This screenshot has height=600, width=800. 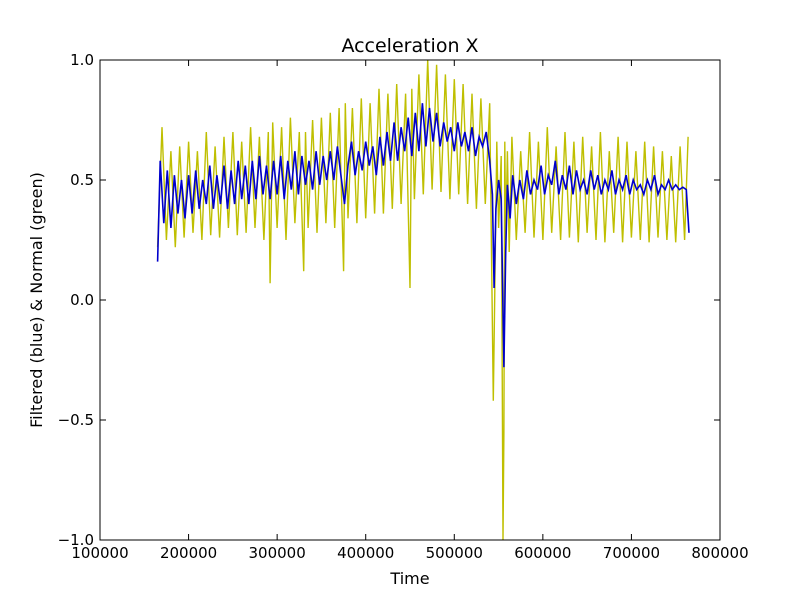 What do you see at coordinates (36, 300) in the screenshot?
I see `y-axis-title: Filtered (blue) & Normal (green)` at bounding box center [36, 300].